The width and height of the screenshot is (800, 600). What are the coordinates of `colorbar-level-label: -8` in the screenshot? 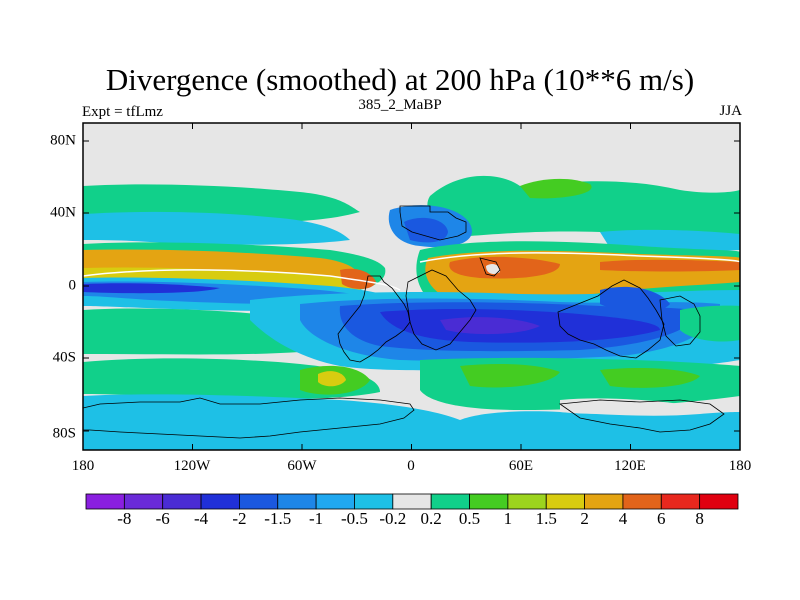 It's located at (124, 518).